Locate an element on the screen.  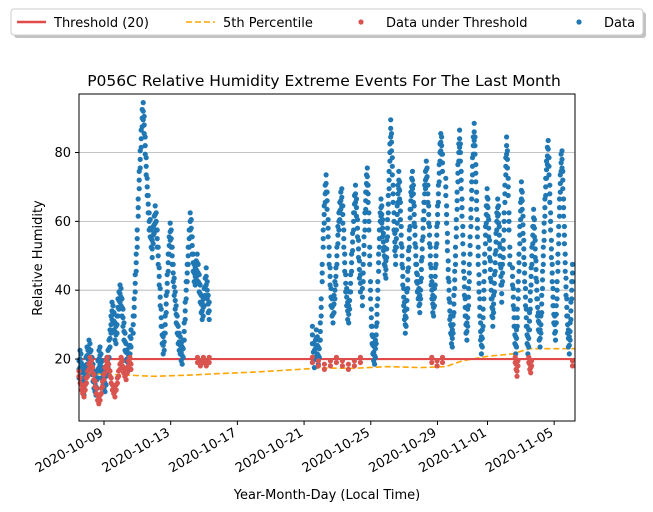
x-tick-label: 2020-10-17 is located at coordinates (202, 450).